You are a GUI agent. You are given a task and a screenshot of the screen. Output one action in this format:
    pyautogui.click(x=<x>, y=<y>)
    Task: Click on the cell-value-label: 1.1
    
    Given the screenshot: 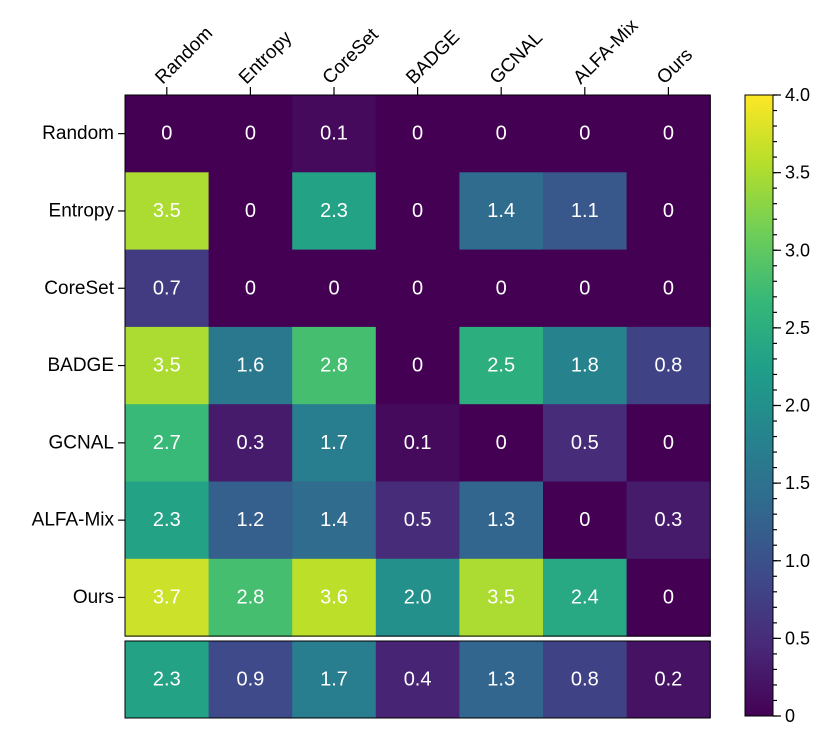 What is the action you would take?
    pyautogui.click(x=585, y=211)
    